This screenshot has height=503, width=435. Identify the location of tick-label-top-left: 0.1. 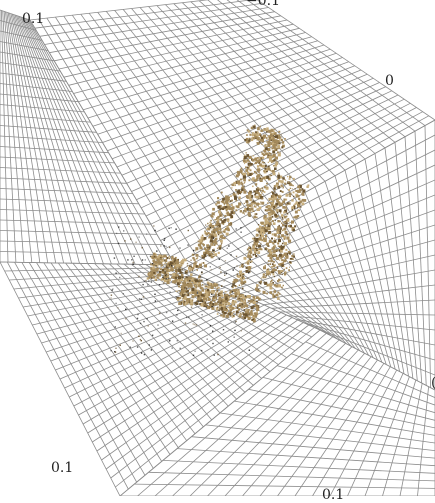
(33, 19).